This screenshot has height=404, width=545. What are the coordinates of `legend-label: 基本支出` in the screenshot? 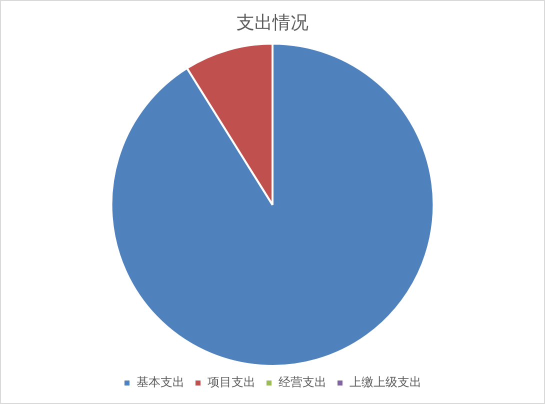 It's located at (160, 382).